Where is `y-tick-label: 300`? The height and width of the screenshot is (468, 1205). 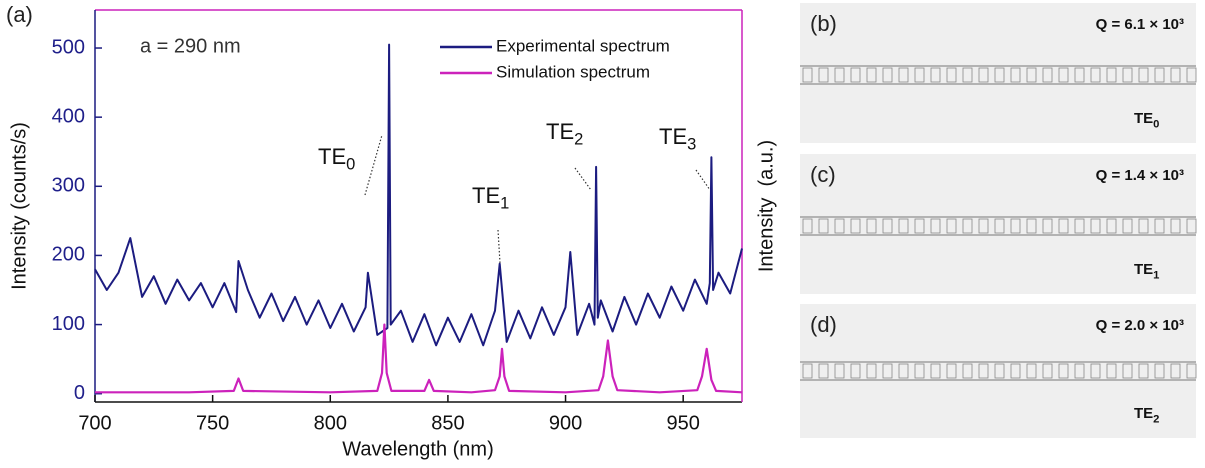
y-tick-label: 300 is located at coordinates (68, 186).